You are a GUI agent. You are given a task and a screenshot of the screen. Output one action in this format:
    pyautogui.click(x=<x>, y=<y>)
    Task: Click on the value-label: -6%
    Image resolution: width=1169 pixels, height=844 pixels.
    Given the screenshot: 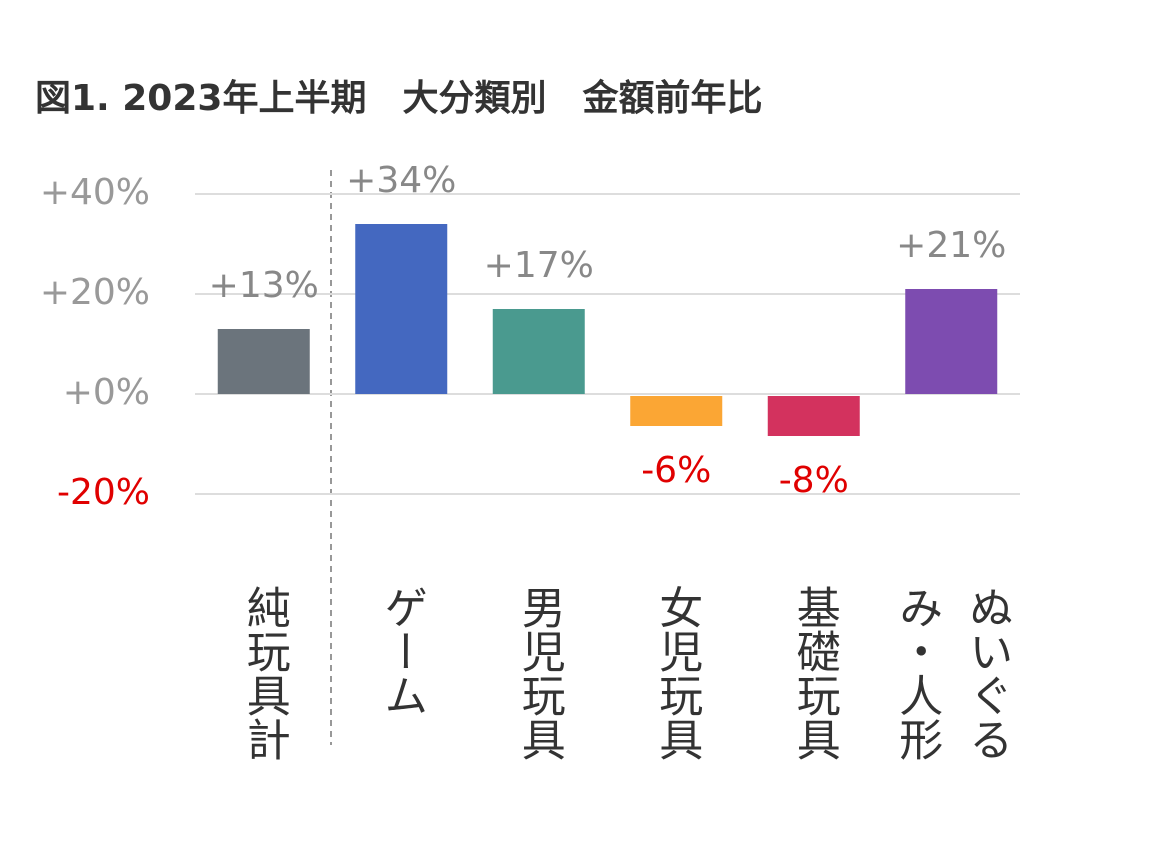 What is the action you would take?
    pyautogui.click(x=676, y=470)
    